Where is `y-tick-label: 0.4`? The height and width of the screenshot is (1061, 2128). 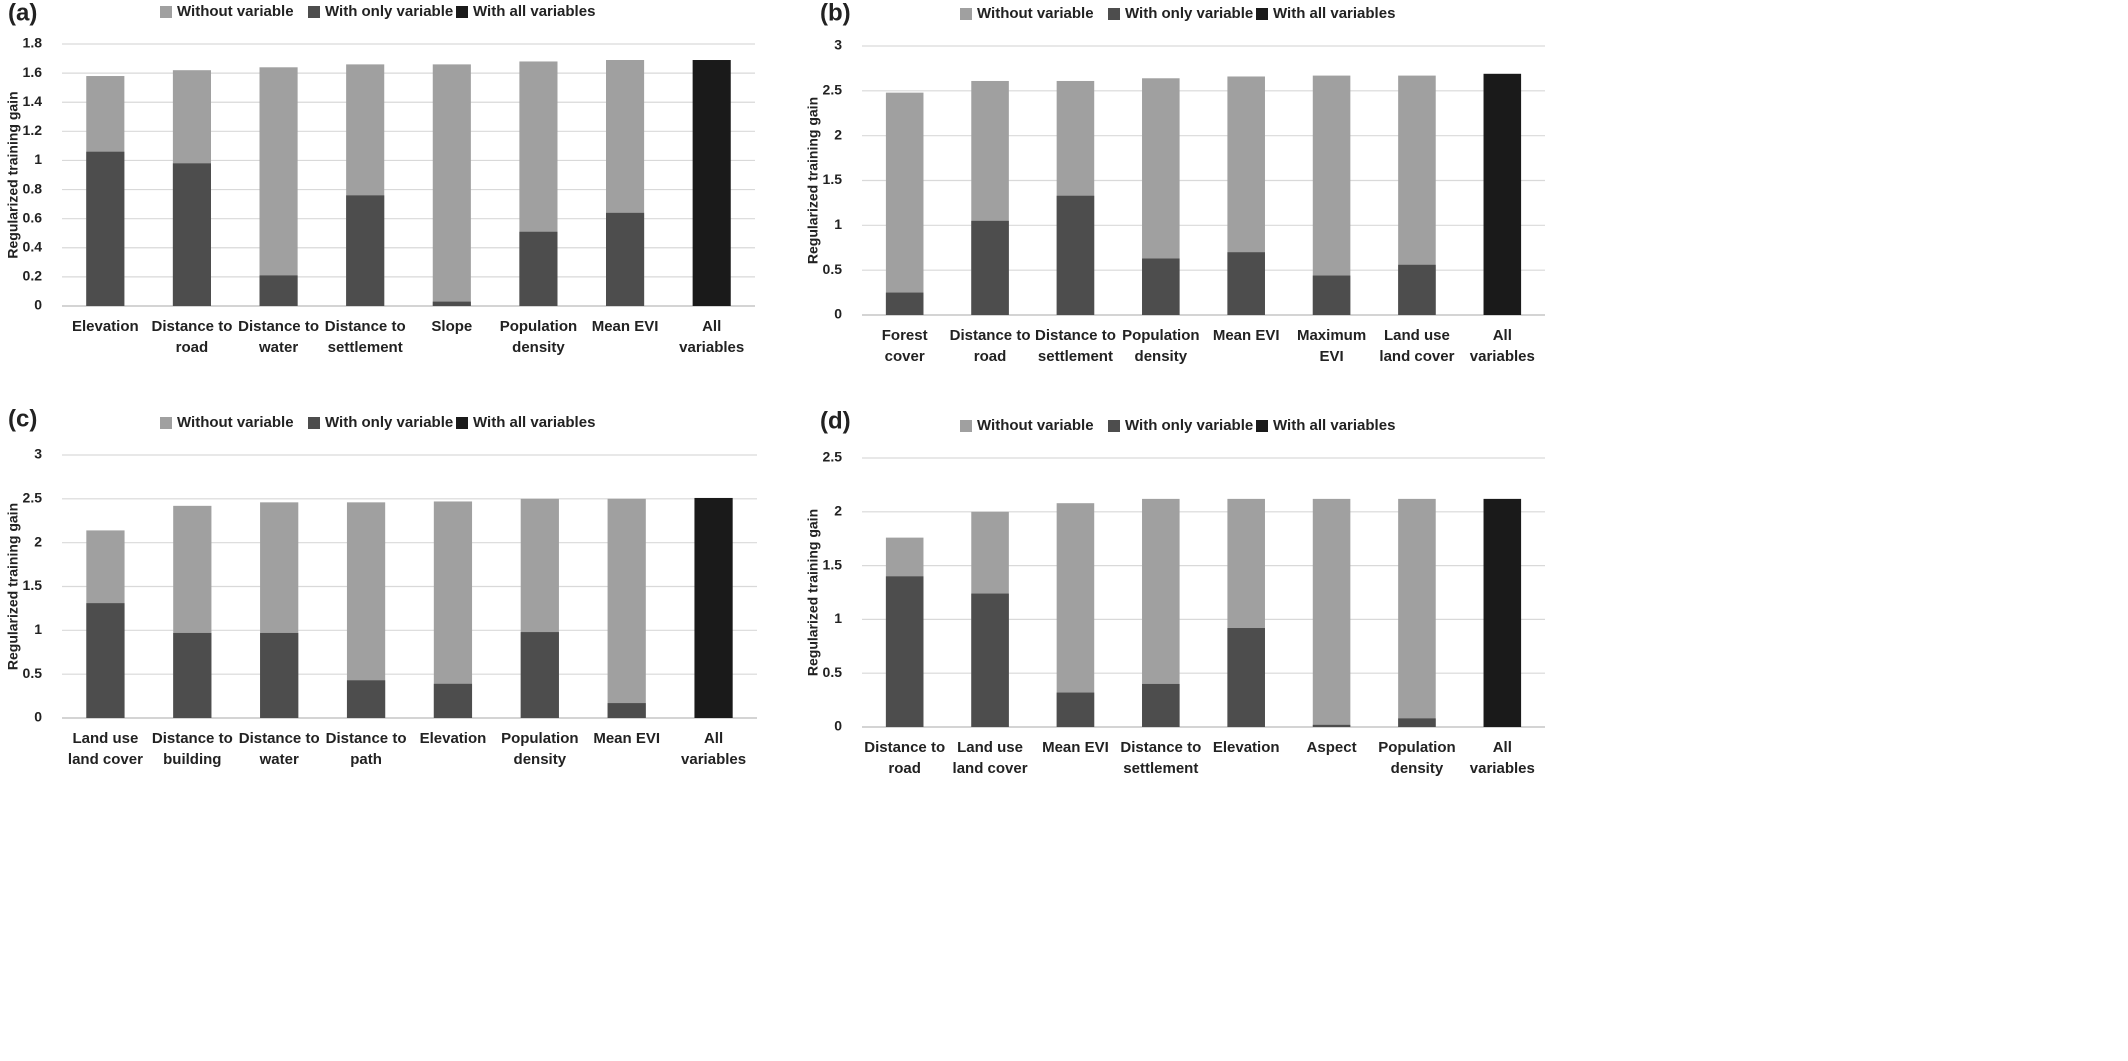
y-tick-label: 0.4 is located at coordinates (33, 246).